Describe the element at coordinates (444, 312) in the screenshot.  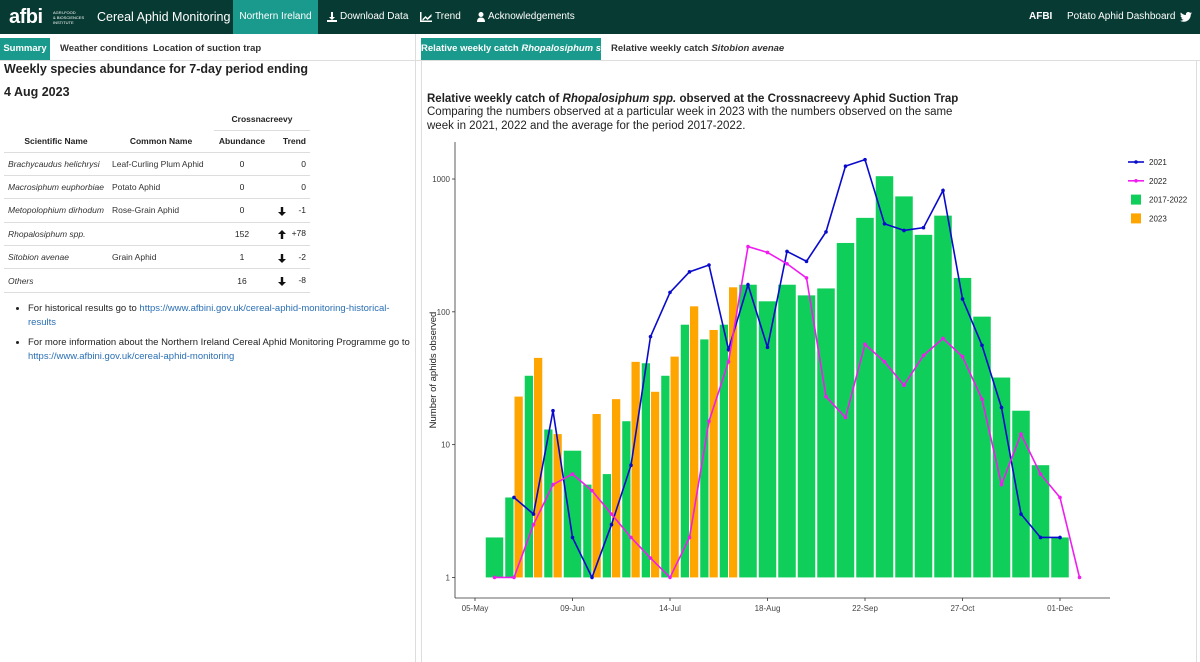
I see `y-tick-label: 100` at that location.